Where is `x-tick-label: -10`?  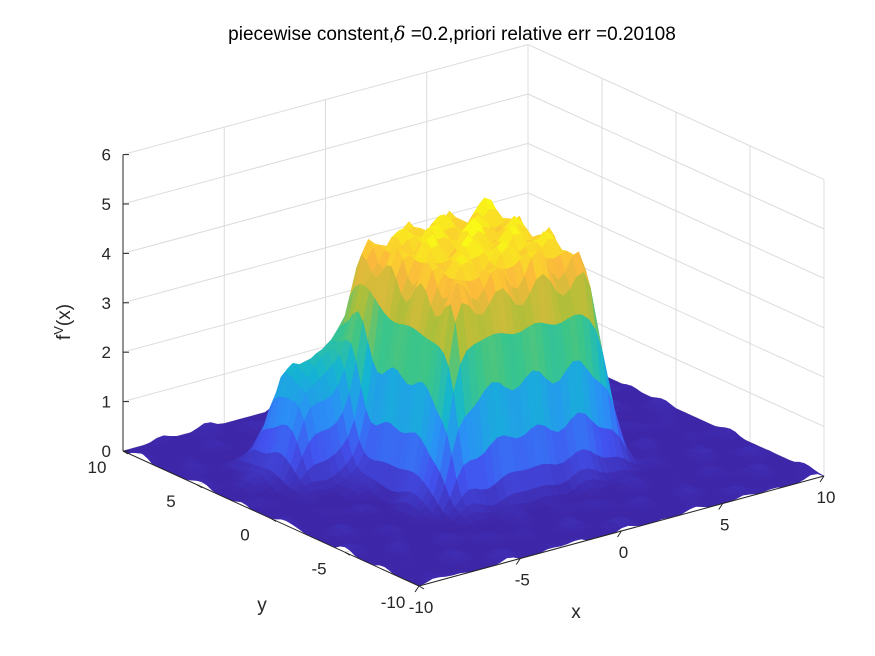 x-tick-label: -10 is located at coordinates (421, 607).